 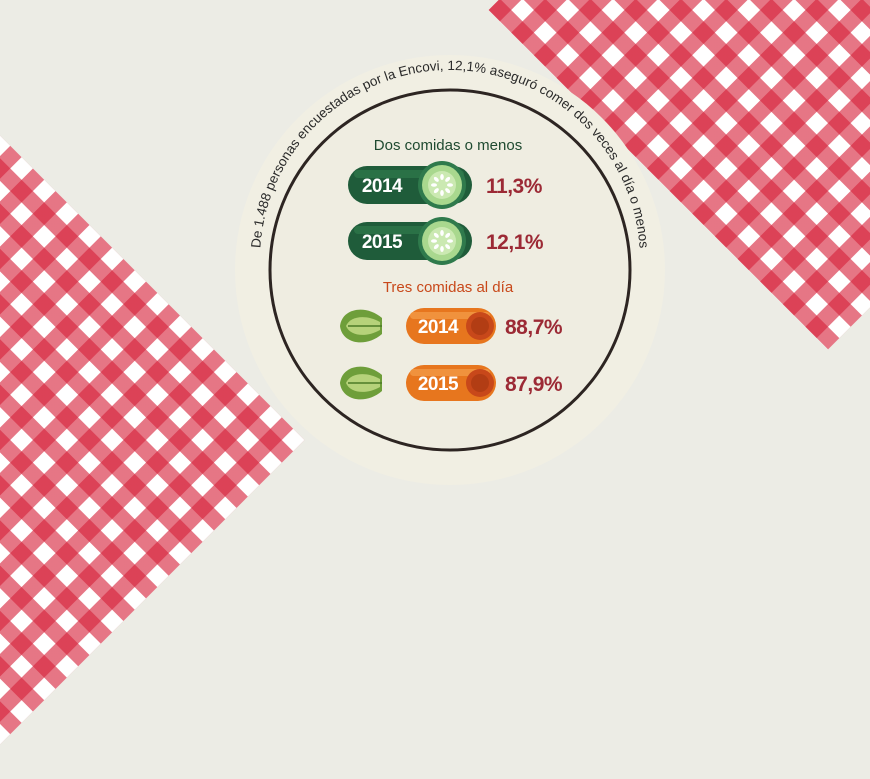 I want to click on section-title: Dos comidas o menos, so click(x=448, y=145).